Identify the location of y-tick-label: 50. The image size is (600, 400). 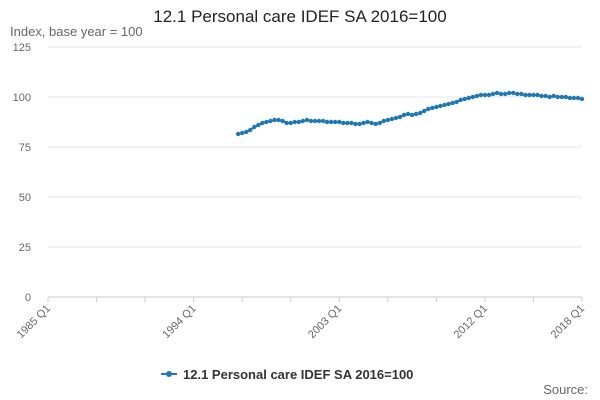
(25, 198).